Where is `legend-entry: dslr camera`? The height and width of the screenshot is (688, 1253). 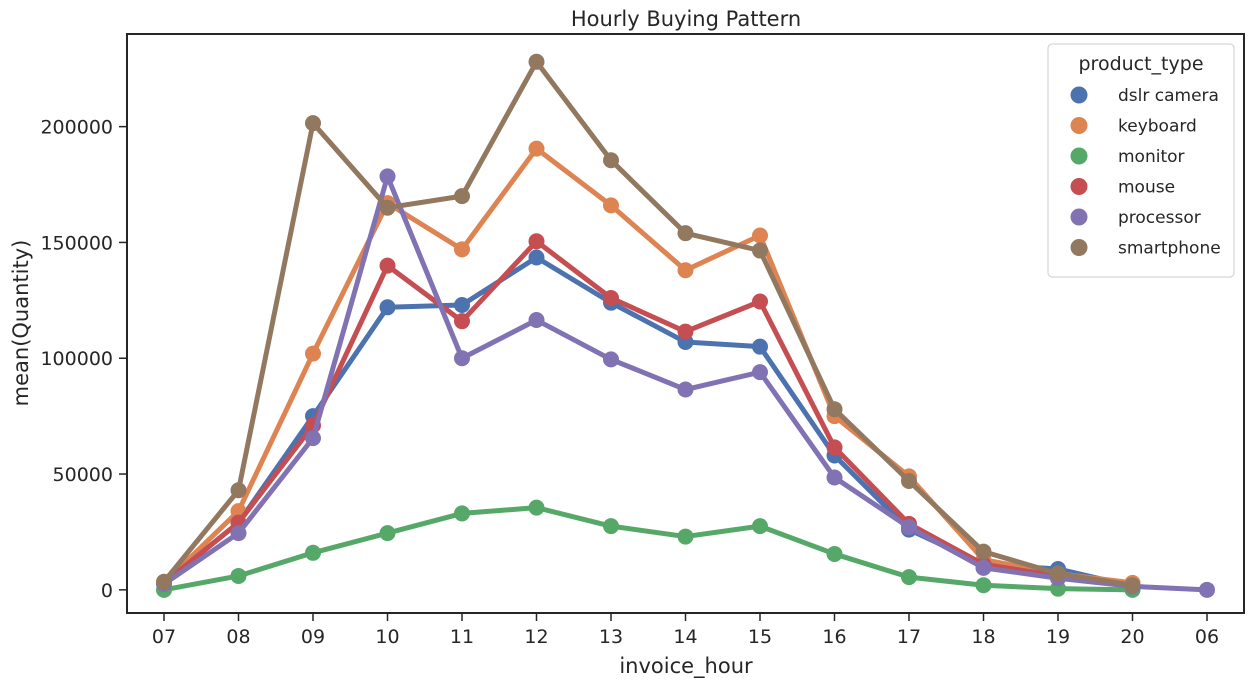
legend-entry: dslr camera is located at coordinates (1168, 96).